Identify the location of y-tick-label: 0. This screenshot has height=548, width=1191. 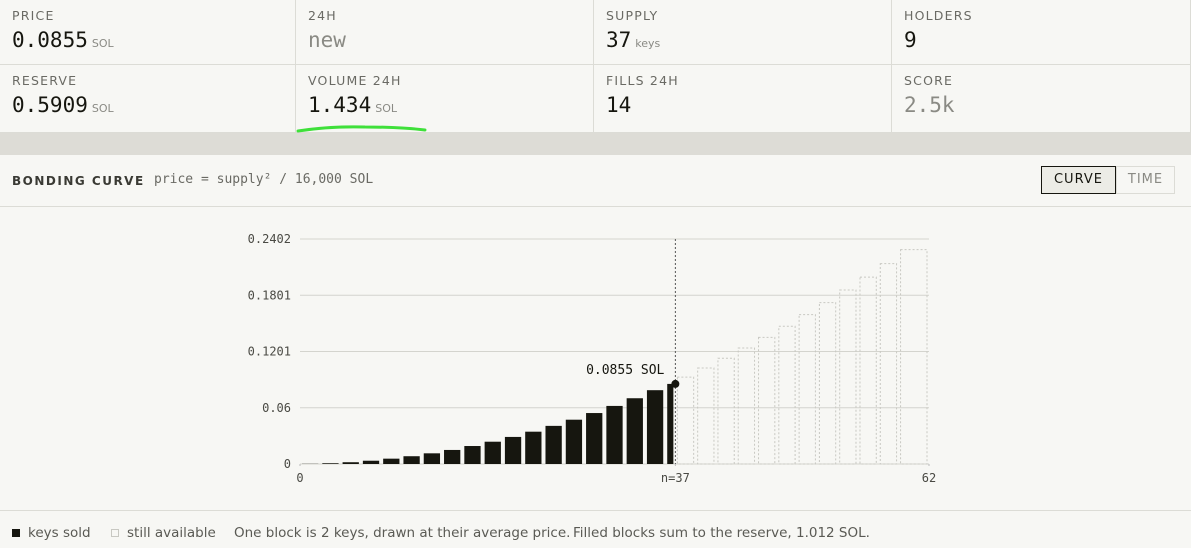
(287, 464).